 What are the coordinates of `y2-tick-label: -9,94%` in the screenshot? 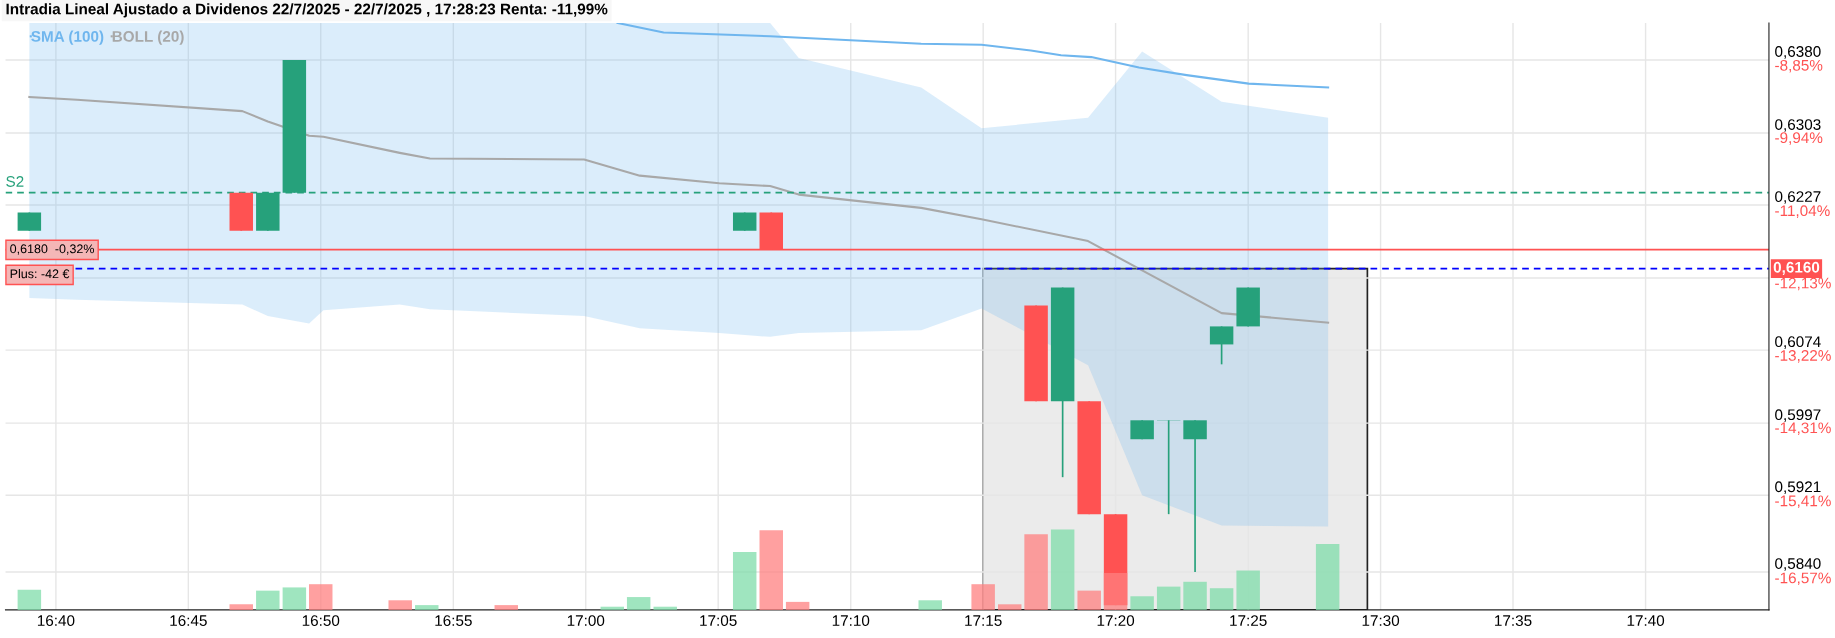 It's located at (1799, 138).